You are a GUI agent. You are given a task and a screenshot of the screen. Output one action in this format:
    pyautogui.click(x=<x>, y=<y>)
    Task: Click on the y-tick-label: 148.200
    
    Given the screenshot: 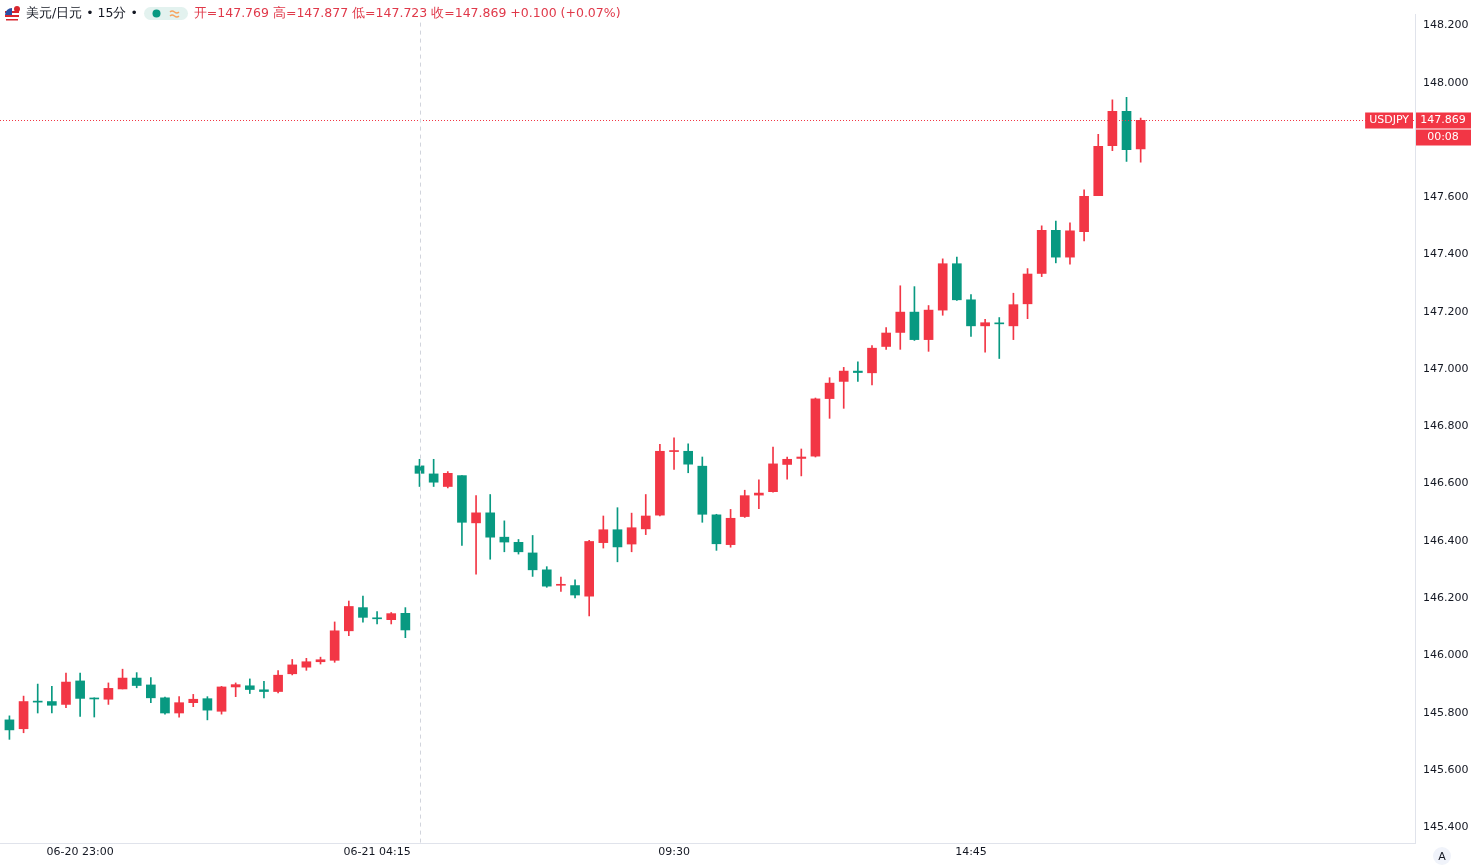 What is the action you would take?
    pyautogui.click(x=1446, y=25)
    